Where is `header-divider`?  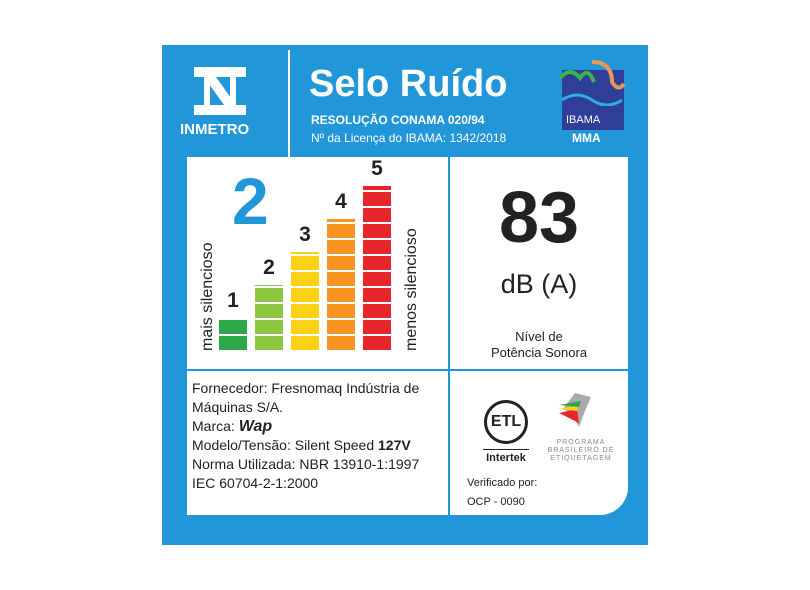
header-divider is located at coordinates (289, 103).